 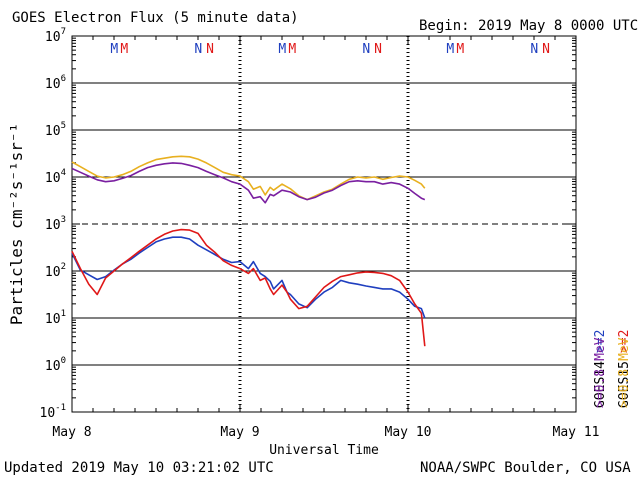 I want to click on y-tick-label: 10², so click(x=55, y=271).